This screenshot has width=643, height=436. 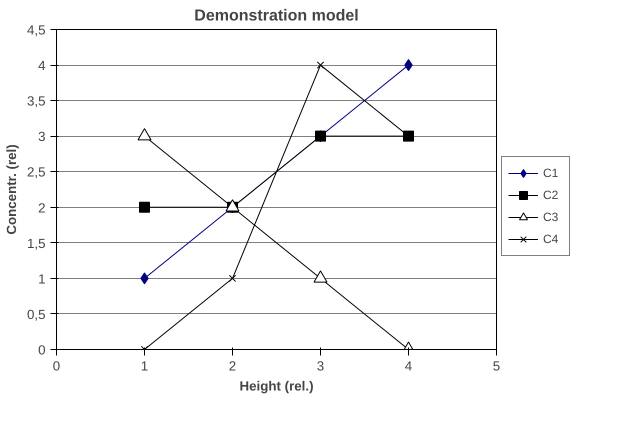 I want to click on x-tick-label: 0, so click(x=56, y=366).